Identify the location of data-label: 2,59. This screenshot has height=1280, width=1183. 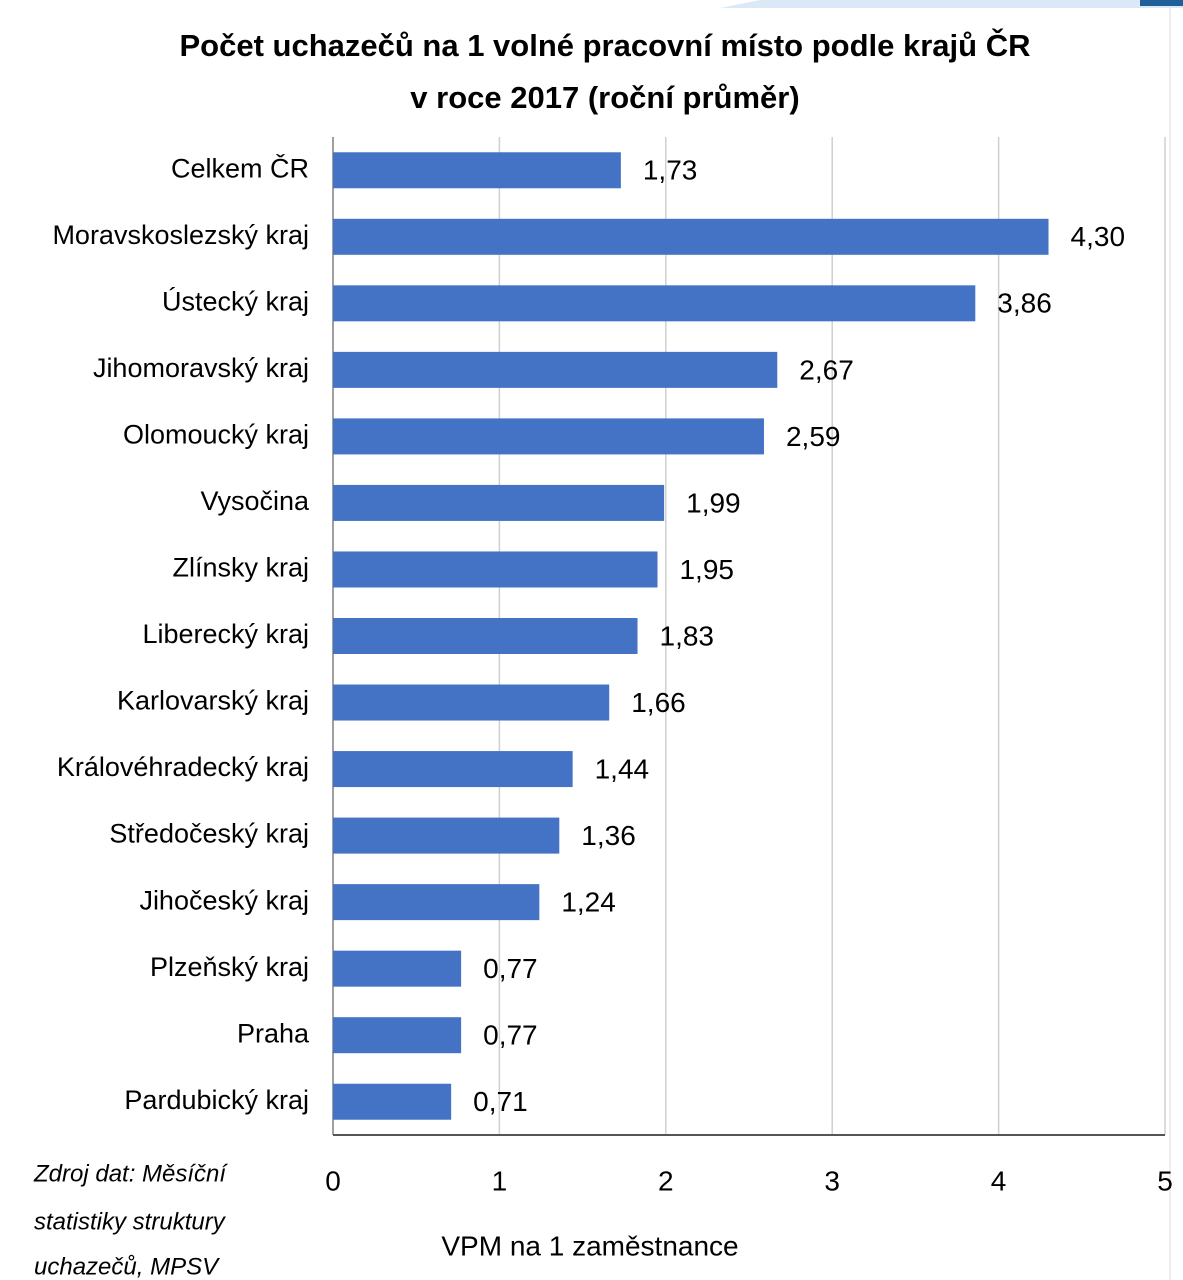
(813, 436).